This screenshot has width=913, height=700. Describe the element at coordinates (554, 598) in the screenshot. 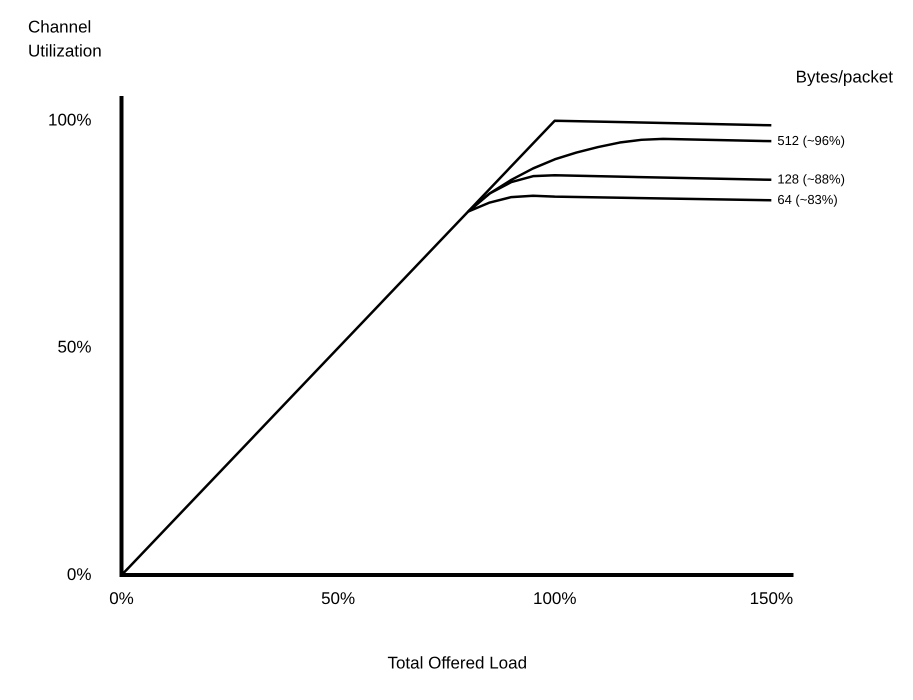

I see `x-tick-label: 100%` at that location.